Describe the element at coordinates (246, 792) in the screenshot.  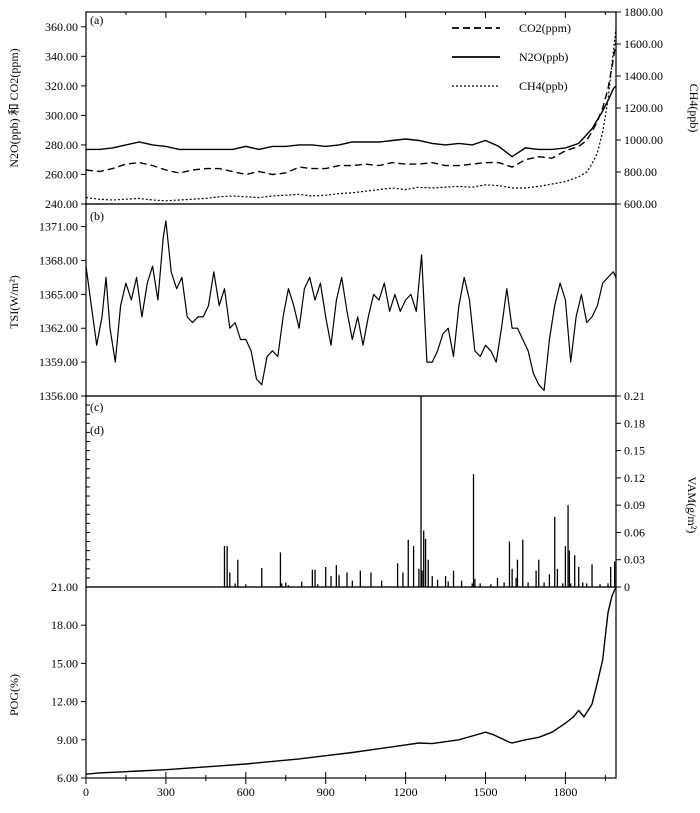
I see `x-tick-label: 600` at that location.